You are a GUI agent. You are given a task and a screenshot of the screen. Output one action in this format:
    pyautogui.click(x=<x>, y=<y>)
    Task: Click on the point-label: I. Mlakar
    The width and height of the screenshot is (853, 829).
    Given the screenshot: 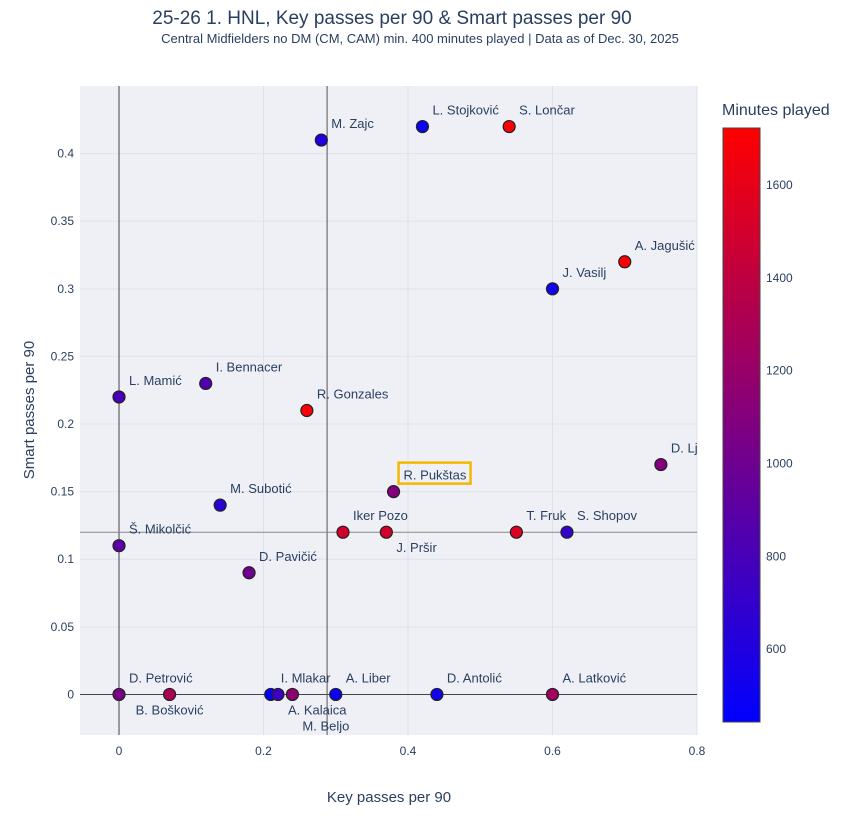 What is the action you would take?
    pyautogui.click(x=306, y=677)
    